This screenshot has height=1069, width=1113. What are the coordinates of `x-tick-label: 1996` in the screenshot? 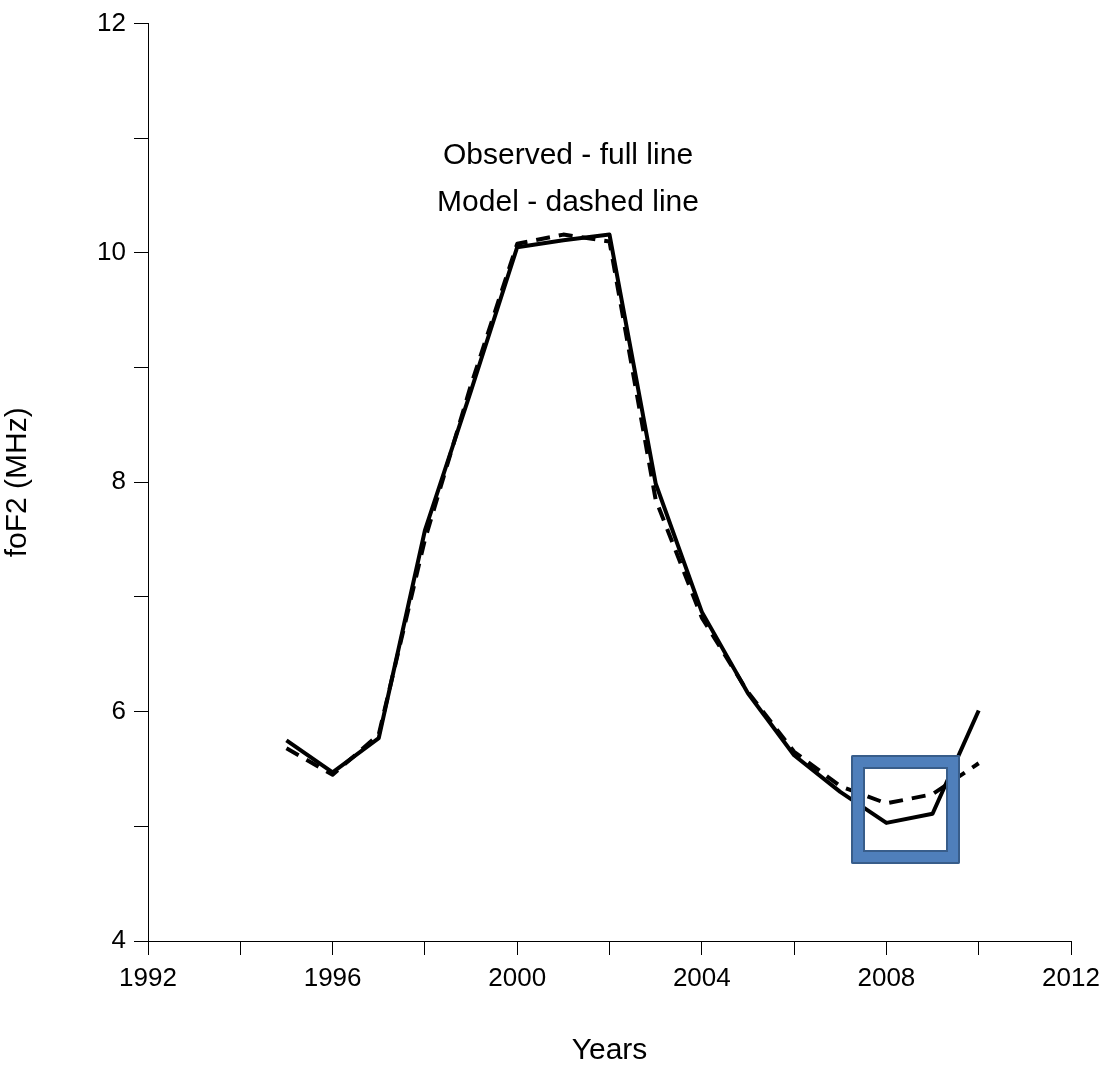 It's located at (332, 976).